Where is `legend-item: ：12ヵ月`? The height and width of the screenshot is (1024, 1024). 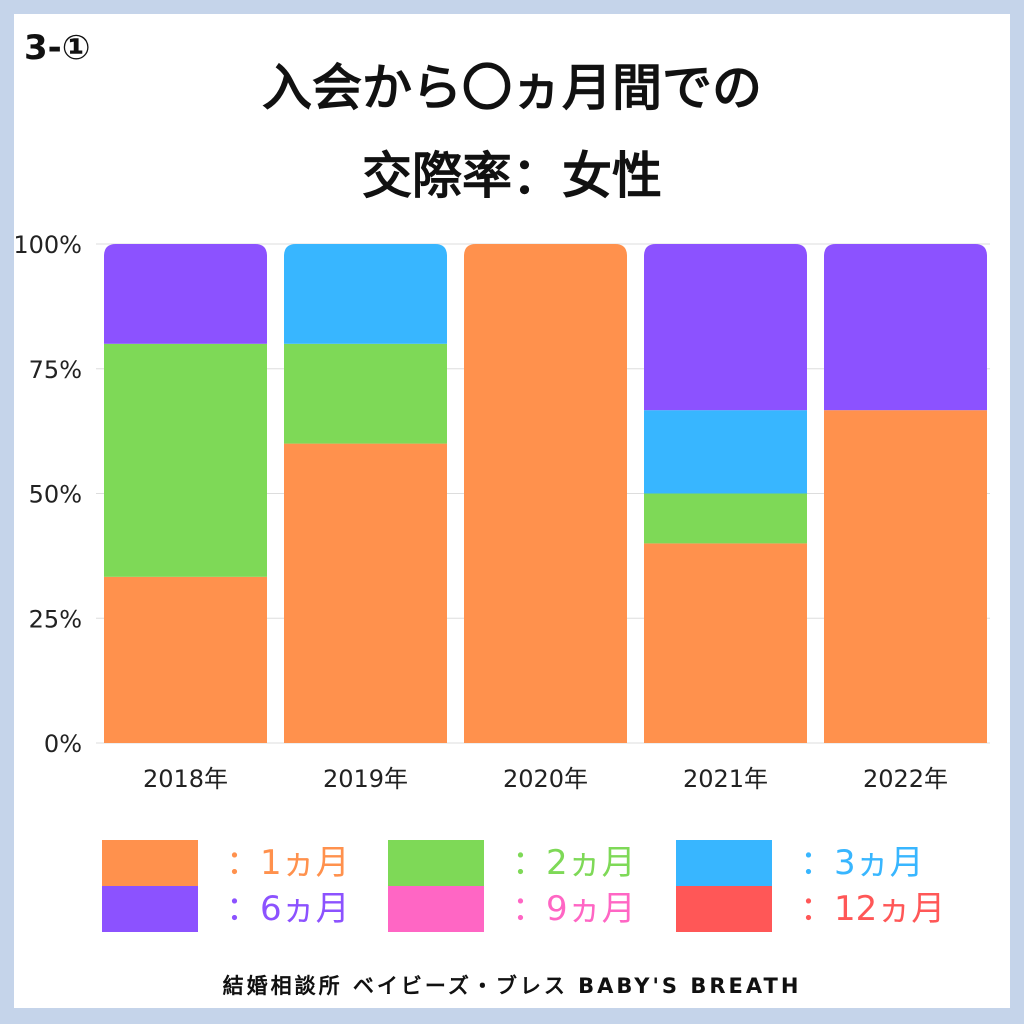
legend-item: ：12ヵ月 is located at coordinates (810, 909).